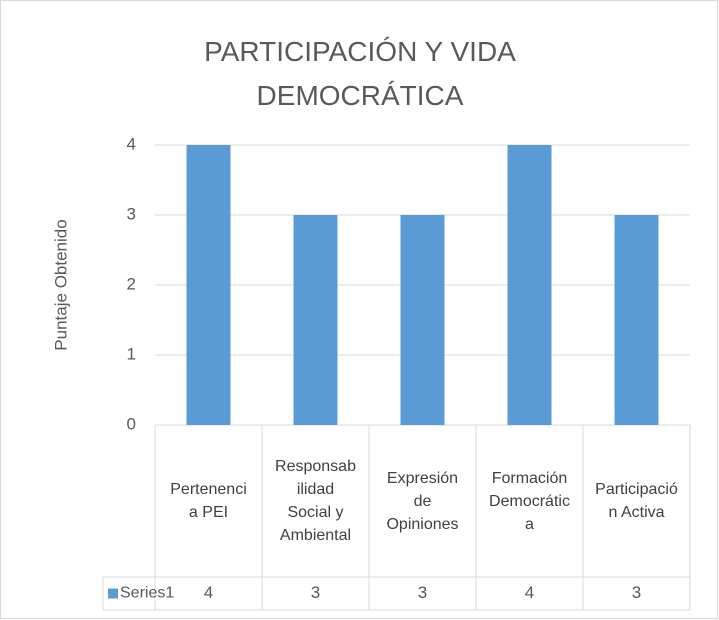 This screenshot has height=620, width=719. I want to click on x-tick-label: Participación Activa, so click(636, 501).